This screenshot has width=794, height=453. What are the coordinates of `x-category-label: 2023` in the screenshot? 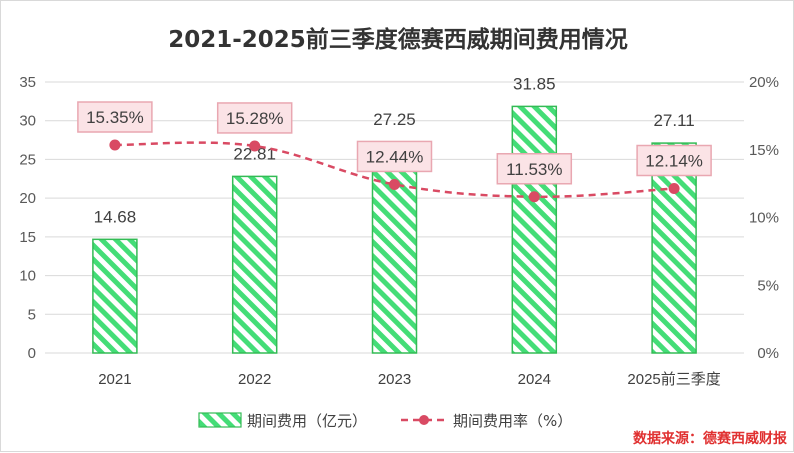 It's located at (394, 379).